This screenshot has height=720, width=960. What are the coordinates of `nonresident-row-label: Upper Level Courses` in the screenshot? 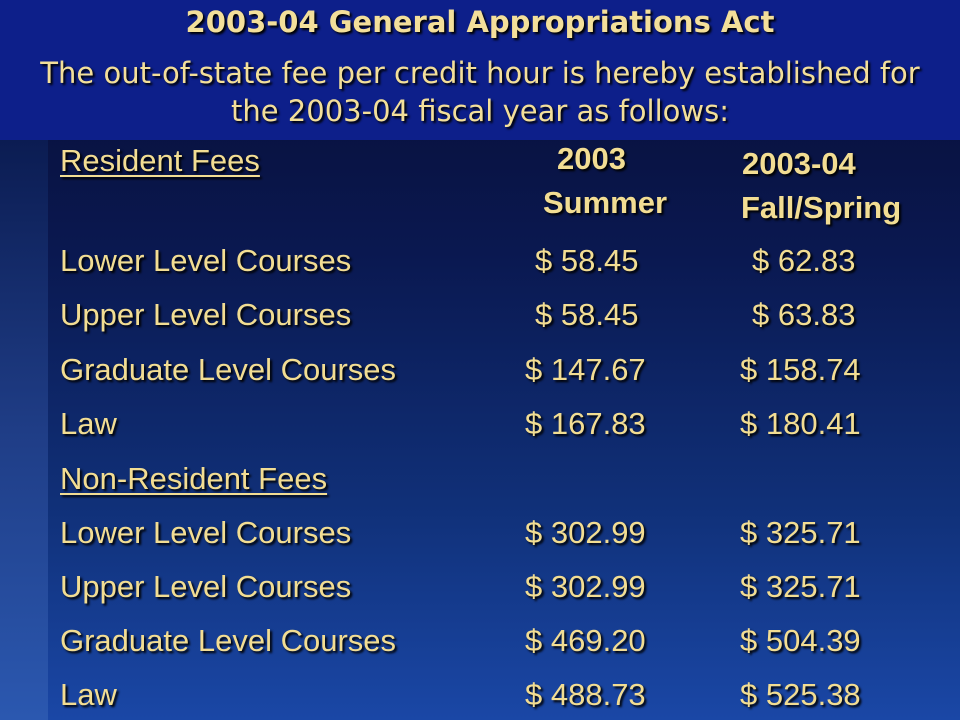 It's located at (206, 586).